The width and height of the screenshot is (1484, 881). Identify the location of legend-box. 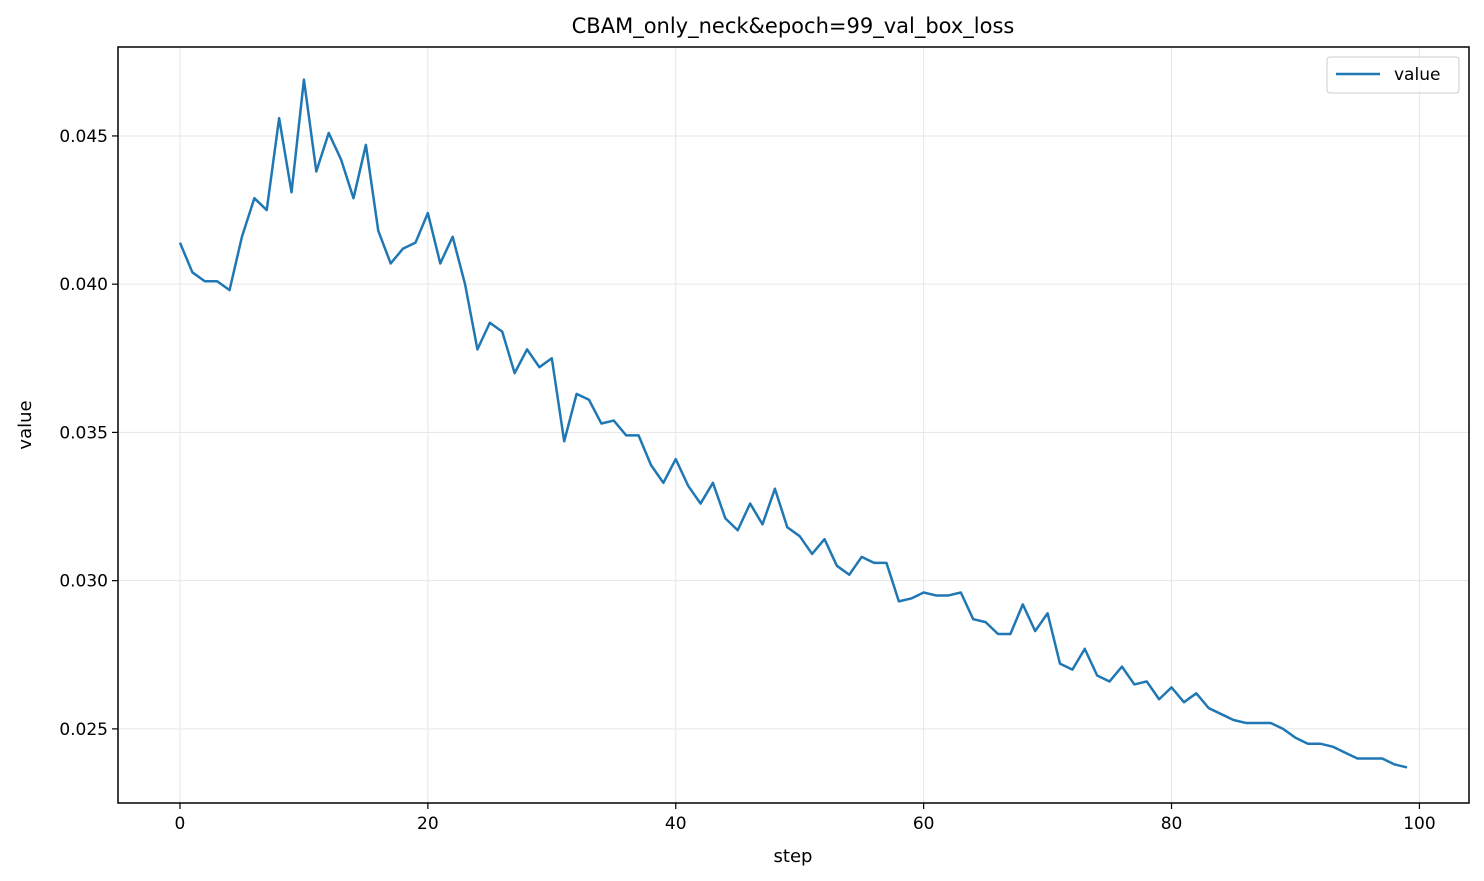
(1393, 75).